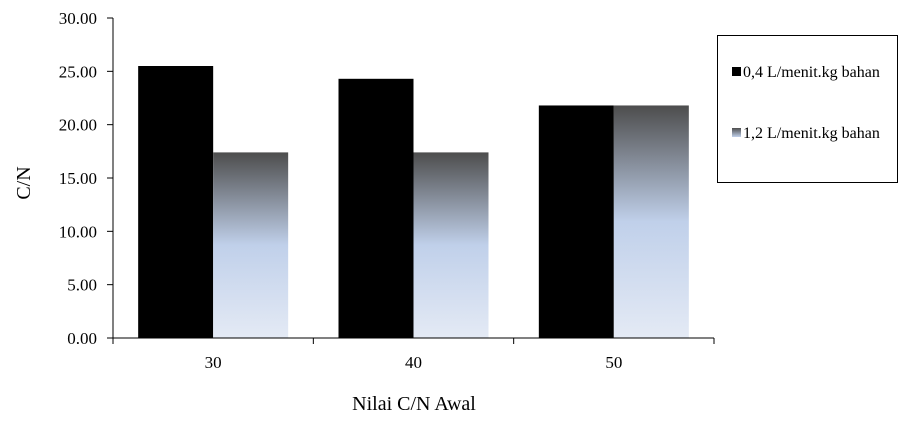 This screenshot has height=423, width=903. What do you see at coordinates (414, 404) in the screenshot?
I see `x-axis-title: Nilai C/N Awal` at bounding box center [414, 404].